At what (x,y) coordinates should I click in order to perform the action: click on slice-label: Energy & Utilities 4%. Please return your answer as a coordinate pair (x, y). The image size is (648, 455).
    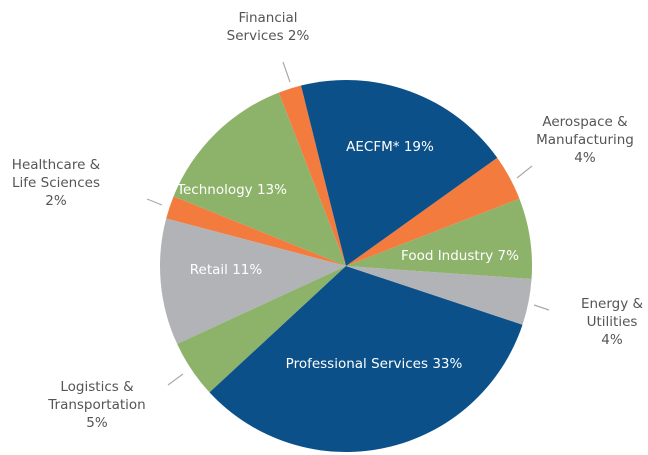
    Looking at the image, I should click on (610, 322).